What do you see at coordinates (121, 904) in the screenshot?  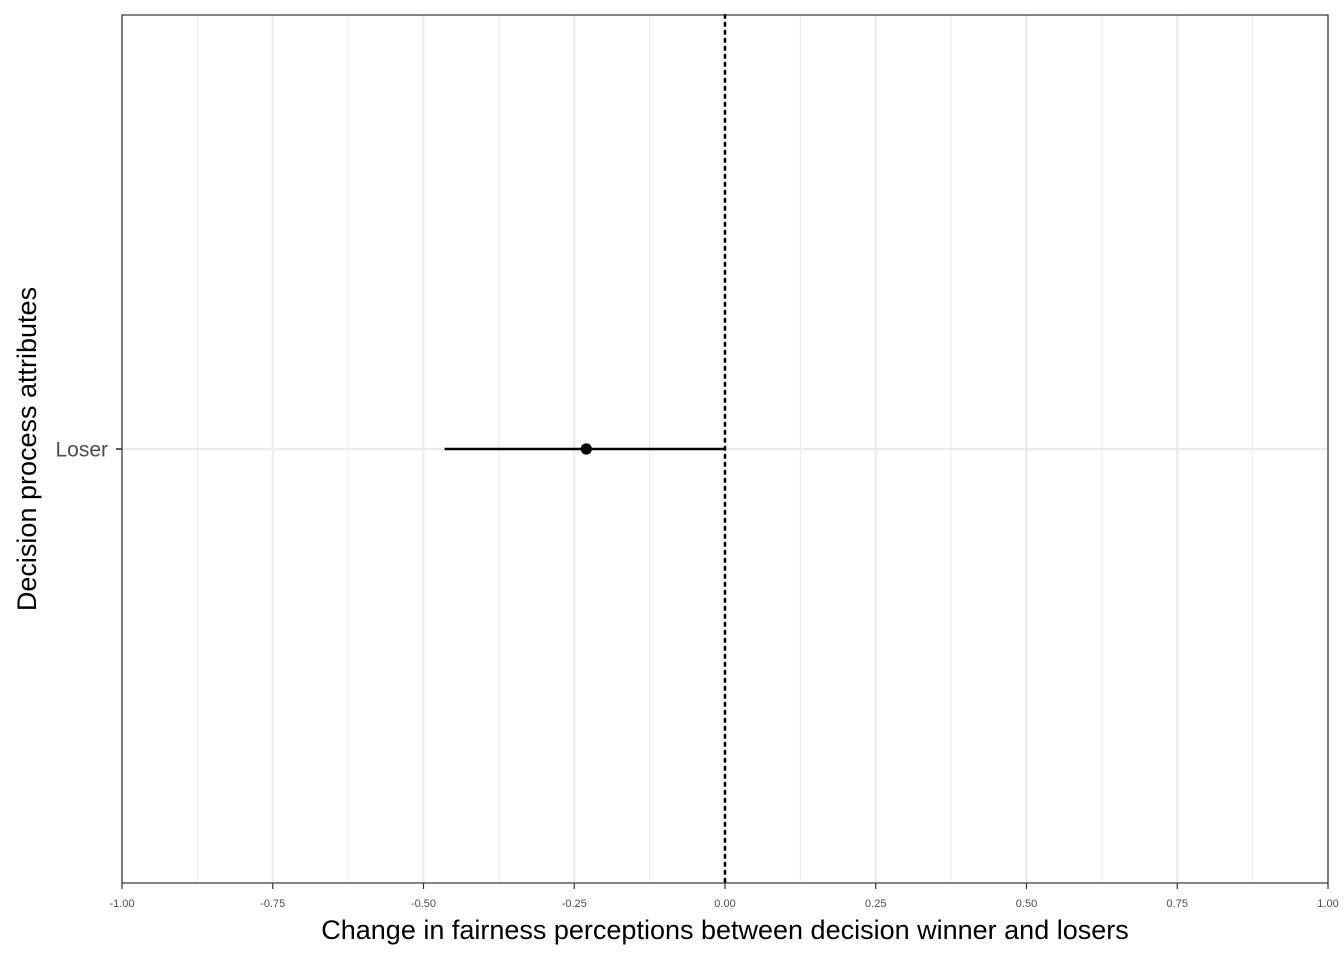 I see `x-tick-label: -1.00` at bounding box center [121, 904].